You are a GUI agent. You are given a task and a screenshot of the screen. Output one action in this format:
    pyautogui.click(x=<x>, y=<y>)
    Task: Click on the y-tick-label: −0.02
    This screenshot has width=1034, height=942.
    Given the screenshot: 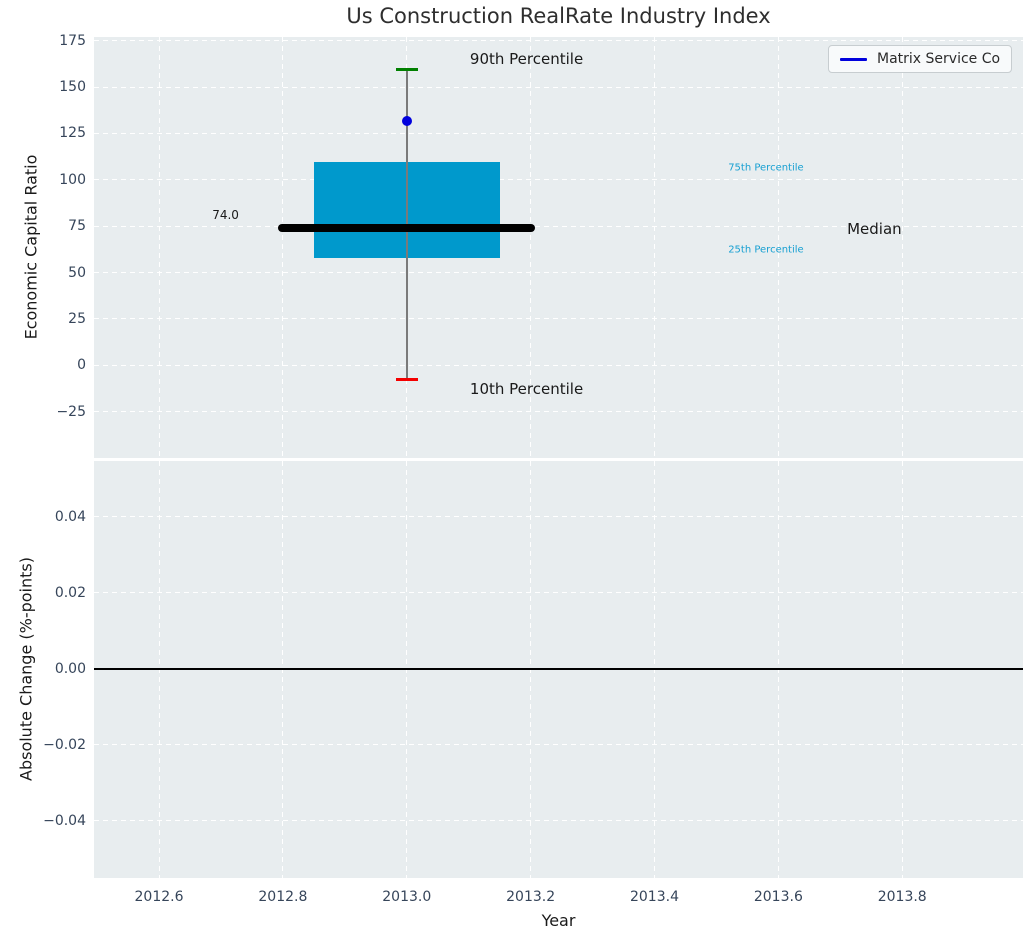 What is the action you would take?
    pyautogui.click(x=64, y=744)
    